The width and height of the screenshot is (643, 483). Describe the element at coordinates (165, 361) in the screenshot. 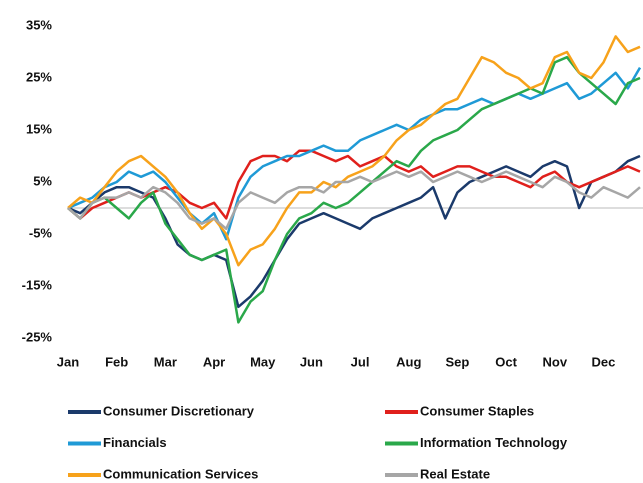

I see `x-tick-label: Mar` at that location.